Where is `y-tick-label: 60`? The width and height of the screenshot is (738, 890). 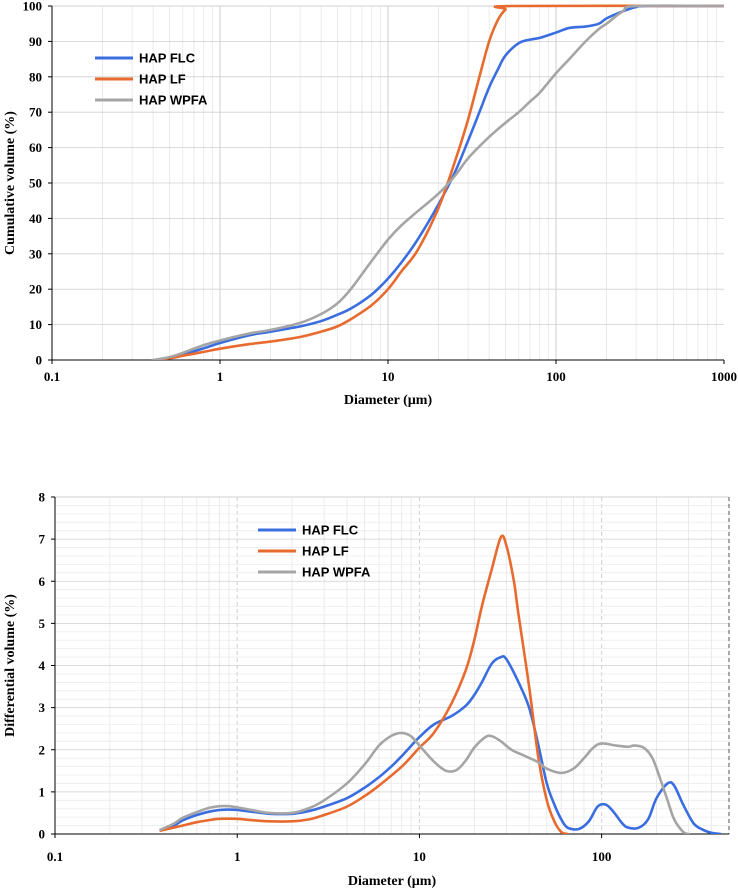
y-tick-label: 60 is located at coordinates (35, 147).